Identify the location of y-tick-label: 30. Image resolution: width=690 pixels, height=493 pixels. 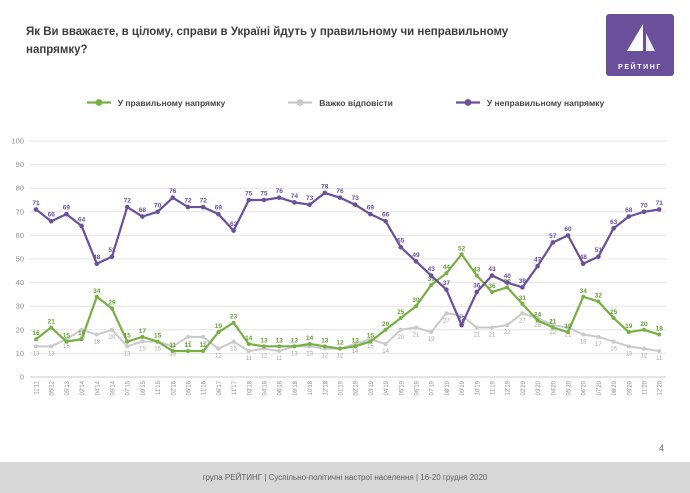
(20, 306).